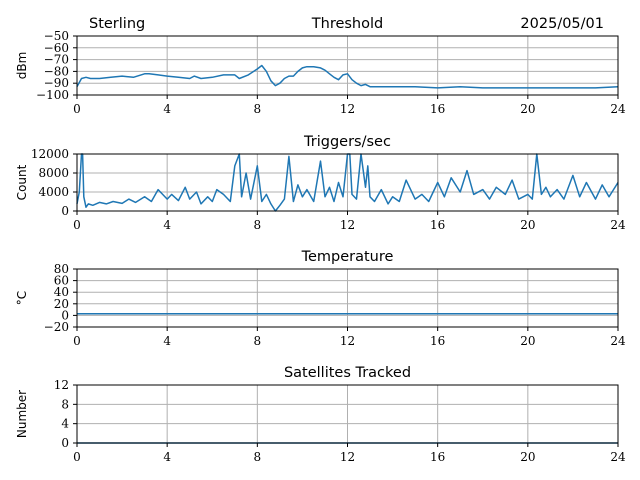 Image resolution: width=640 pixels, height=480 pixels. I want to click on temperature-title: Temperature, so click(347, 257).